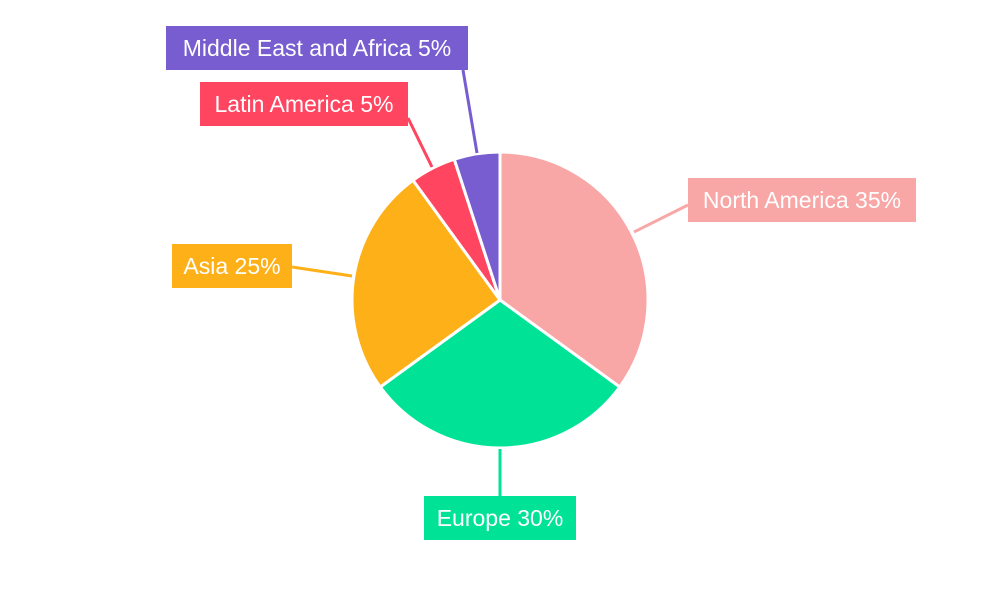 The image size is (1000, 600). I want to click on label-box-middle-east-and-africa, so click(317, 48).